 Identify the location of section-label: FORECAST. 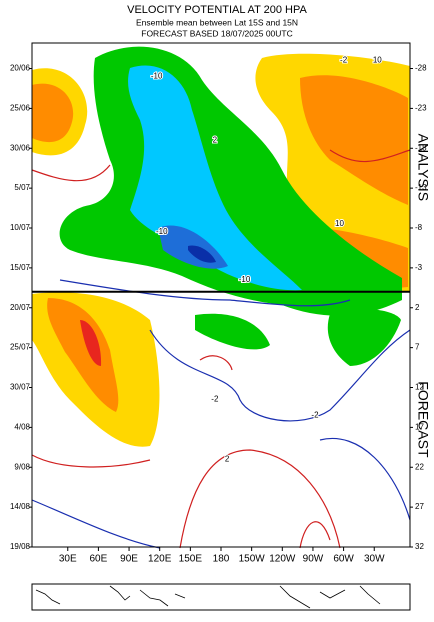
(423, 419).